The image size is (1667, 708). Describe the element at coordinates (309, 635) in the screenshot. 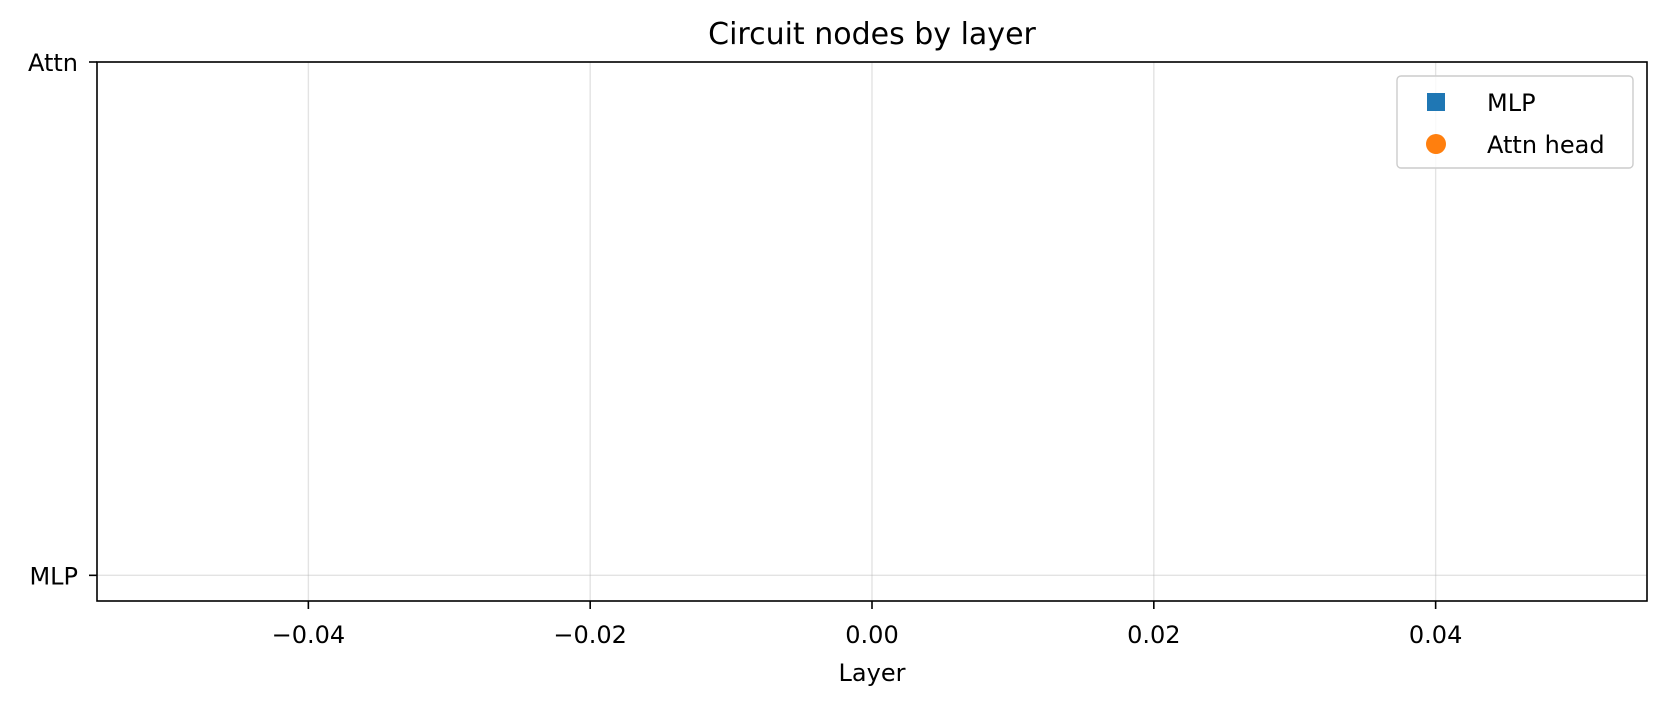

I see `x-tick-label: −0.04` at that location.